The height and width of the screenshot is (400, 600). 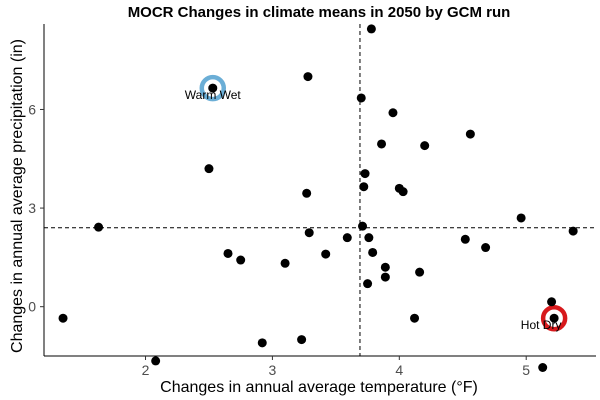 I want to click on y-tick-label: 6, so click(x=32, y=109).